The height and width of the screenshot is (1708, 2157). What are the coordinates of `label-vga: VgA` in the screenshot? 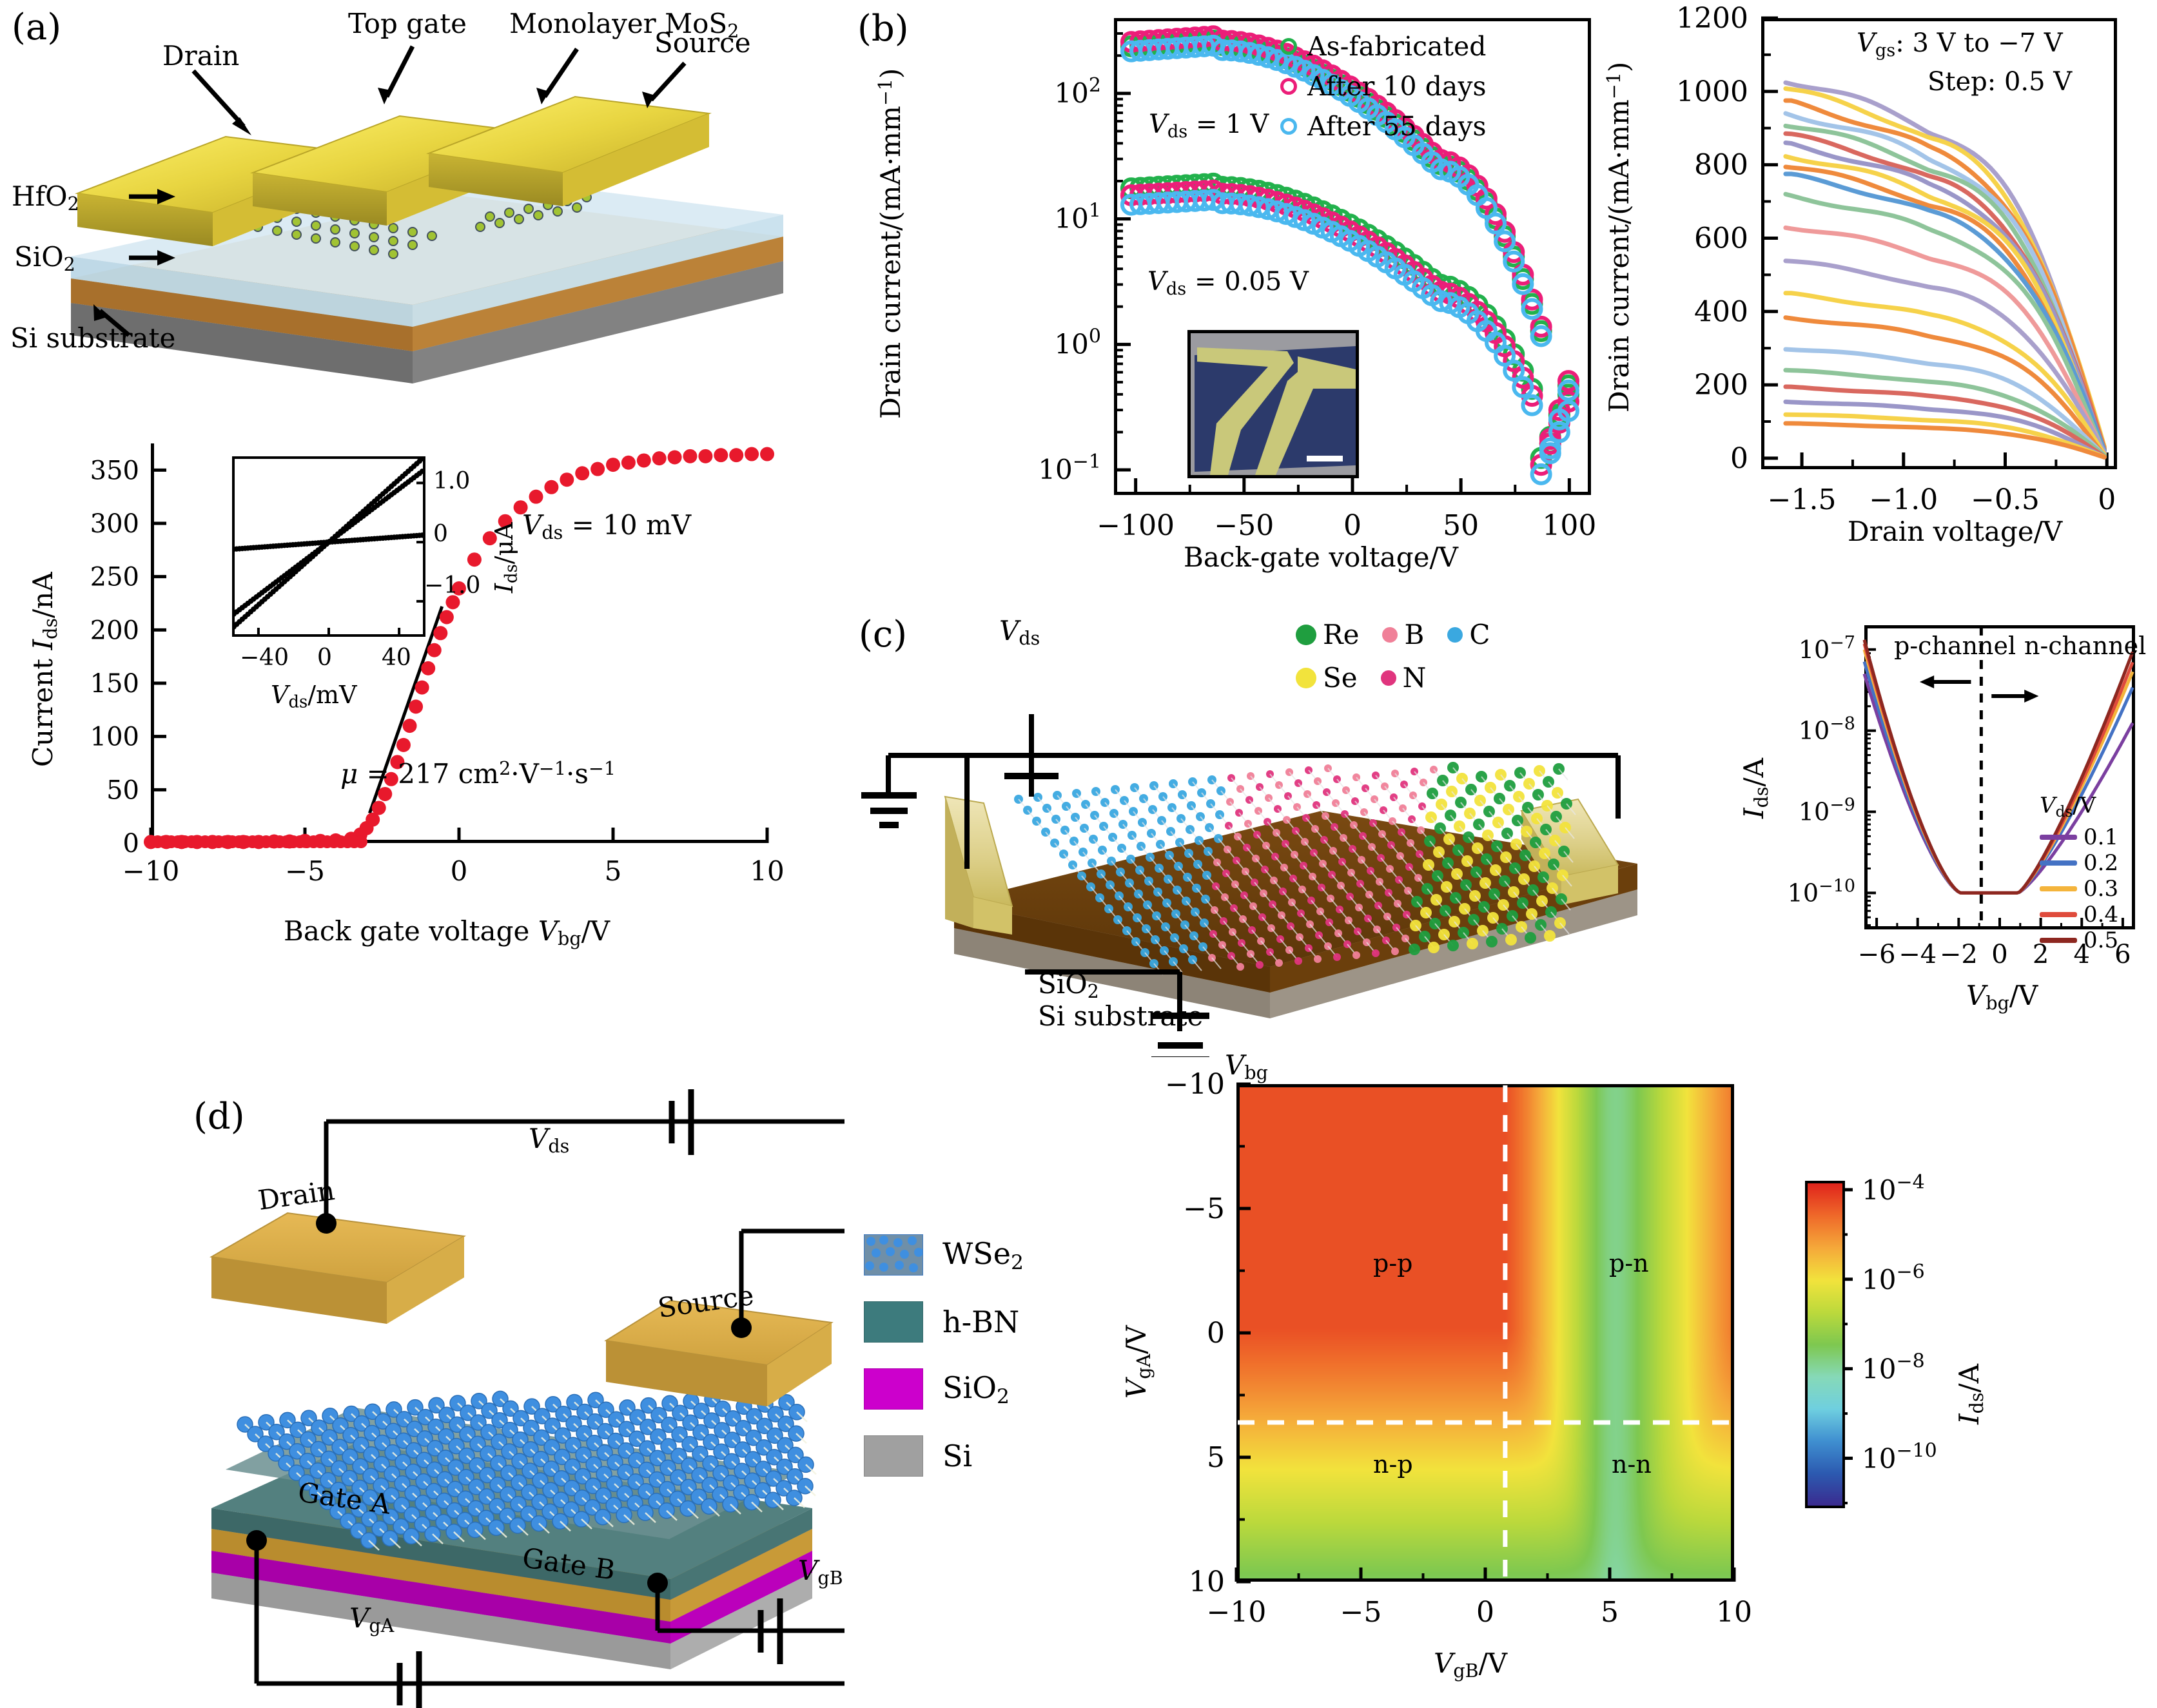 It's located at (372, 1619).